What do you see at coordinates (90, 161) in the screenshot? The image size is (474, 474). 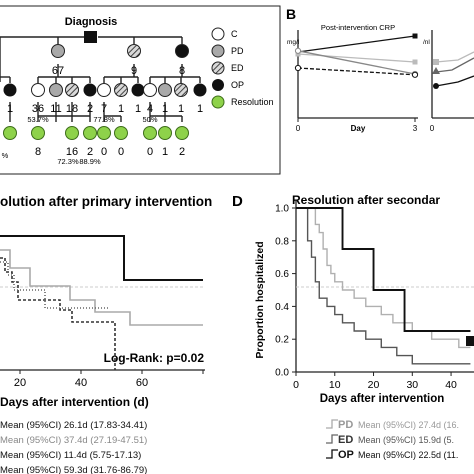 I see `svg-text: 88.9%` at bounding box center [90, 161].